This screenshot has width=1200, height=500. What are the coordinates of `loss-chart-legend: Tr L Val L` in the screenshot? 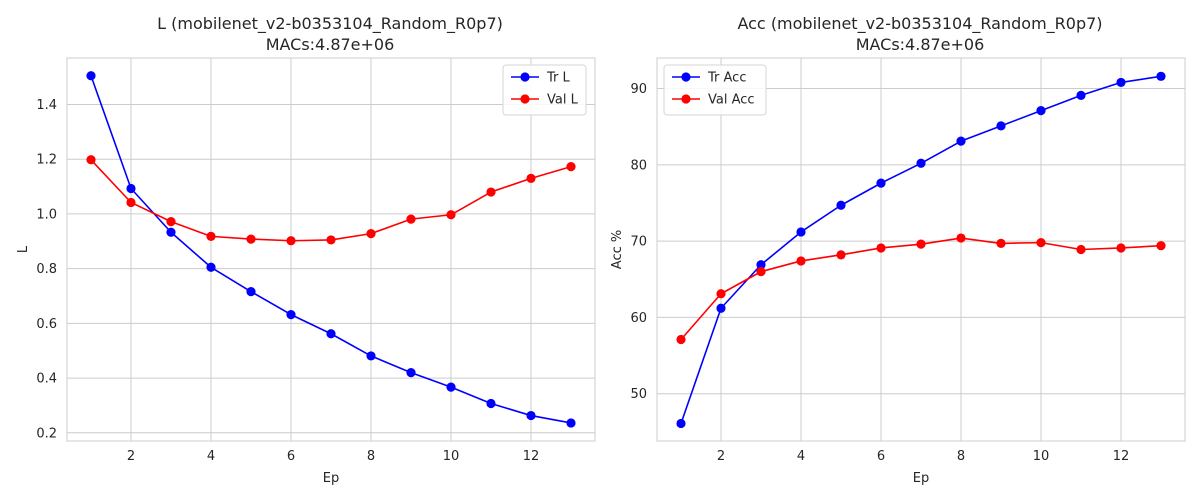 It's located at (544, 90).